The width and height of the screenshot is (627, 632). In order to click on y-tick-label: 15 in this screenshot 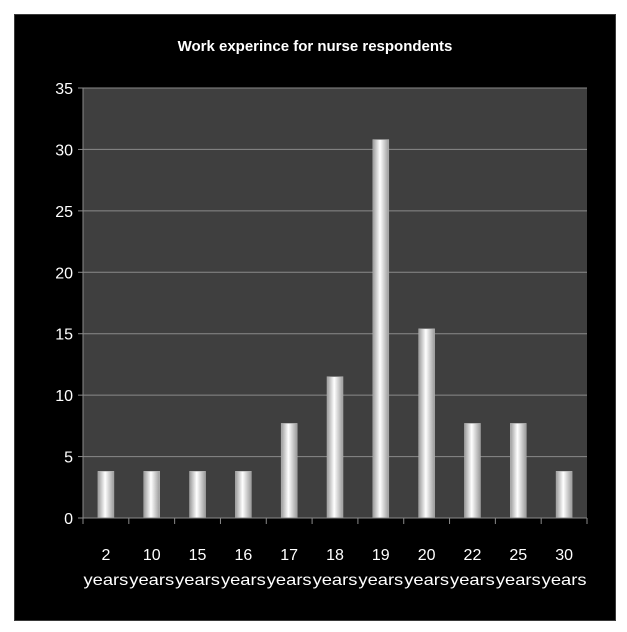, I will do `click(64, 335)`.